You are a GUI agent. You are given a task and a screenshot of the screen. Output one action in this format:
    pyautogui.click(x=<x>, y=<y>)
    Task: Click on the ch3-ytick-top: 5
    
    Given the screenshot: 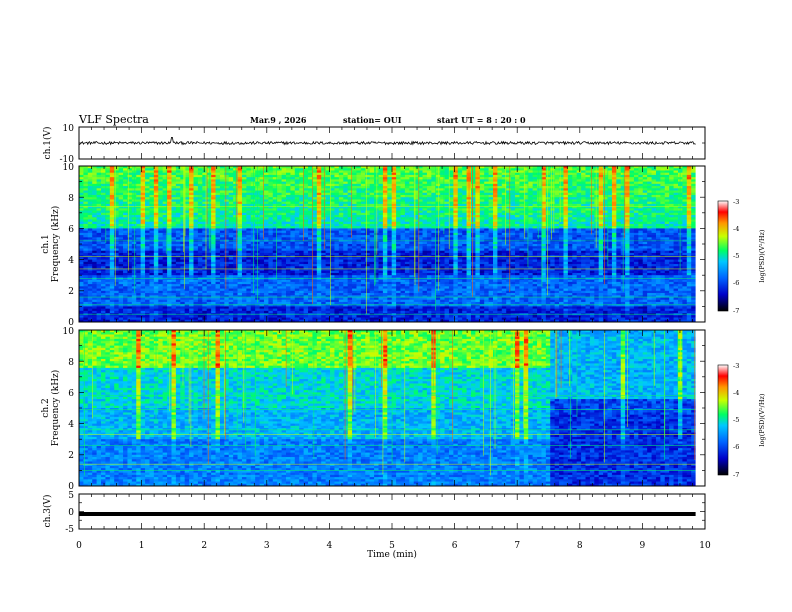 What is the action you would take?
    pyautogui.click(x=71, y=496)
    